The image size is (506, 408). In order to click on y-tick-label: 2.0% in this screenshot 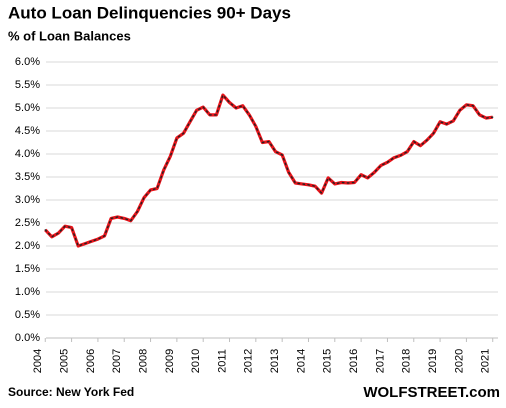, I will do `click(27, 246)`.